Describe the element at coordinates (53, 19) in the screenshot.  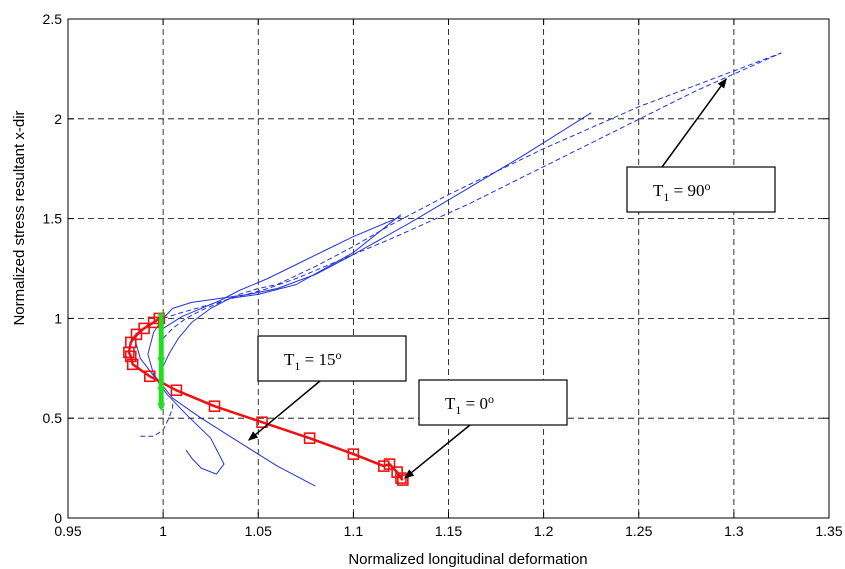
I see `y-tick-label: 2.5` at that location.